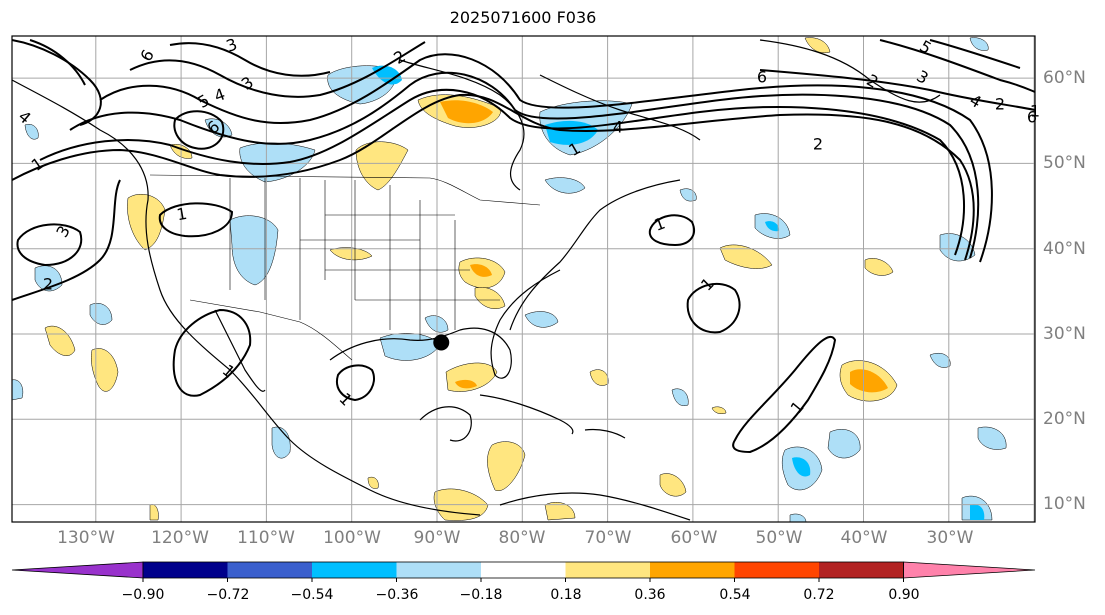 Image resolution: width=1105 pixels, height=615 pixels. What do you see at coordinates (595, 506) in the screenshot?
I see `south-america-north` at bounding box center [595, 506].